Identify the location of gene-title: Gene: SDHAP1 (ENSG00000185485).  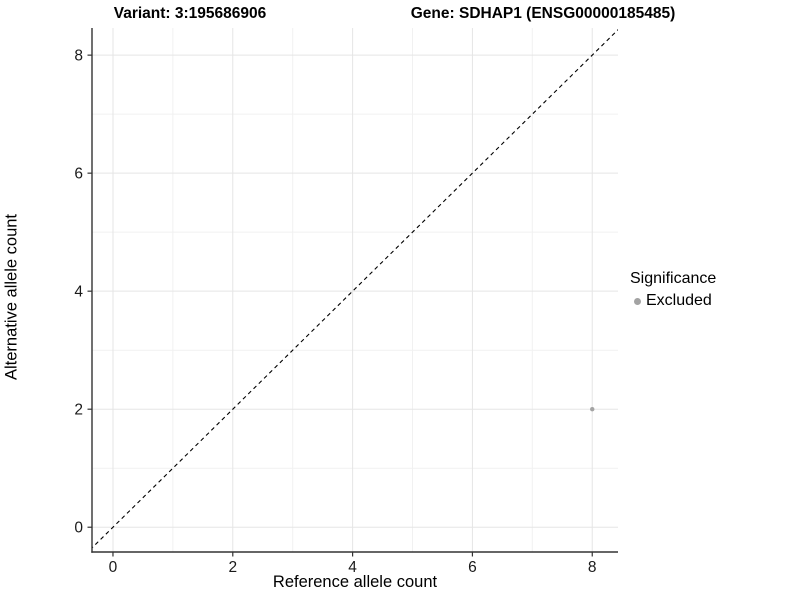
(543, 13).